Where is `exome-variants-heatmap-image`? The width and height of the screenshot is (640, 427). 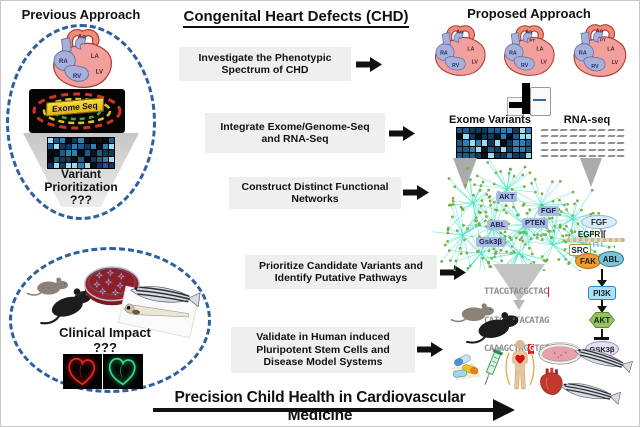
exome-variants-heatmap-image is located at coordinates (494, 143).